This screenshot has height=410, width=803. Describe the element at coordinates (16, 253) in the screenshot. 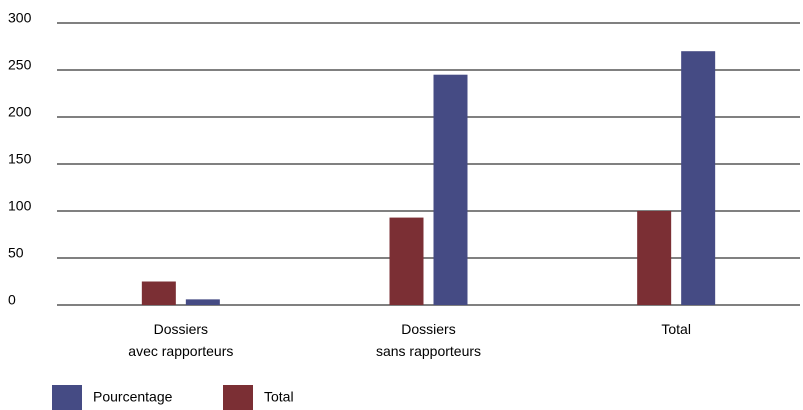

I see `y-tick-label: 50` at that location.